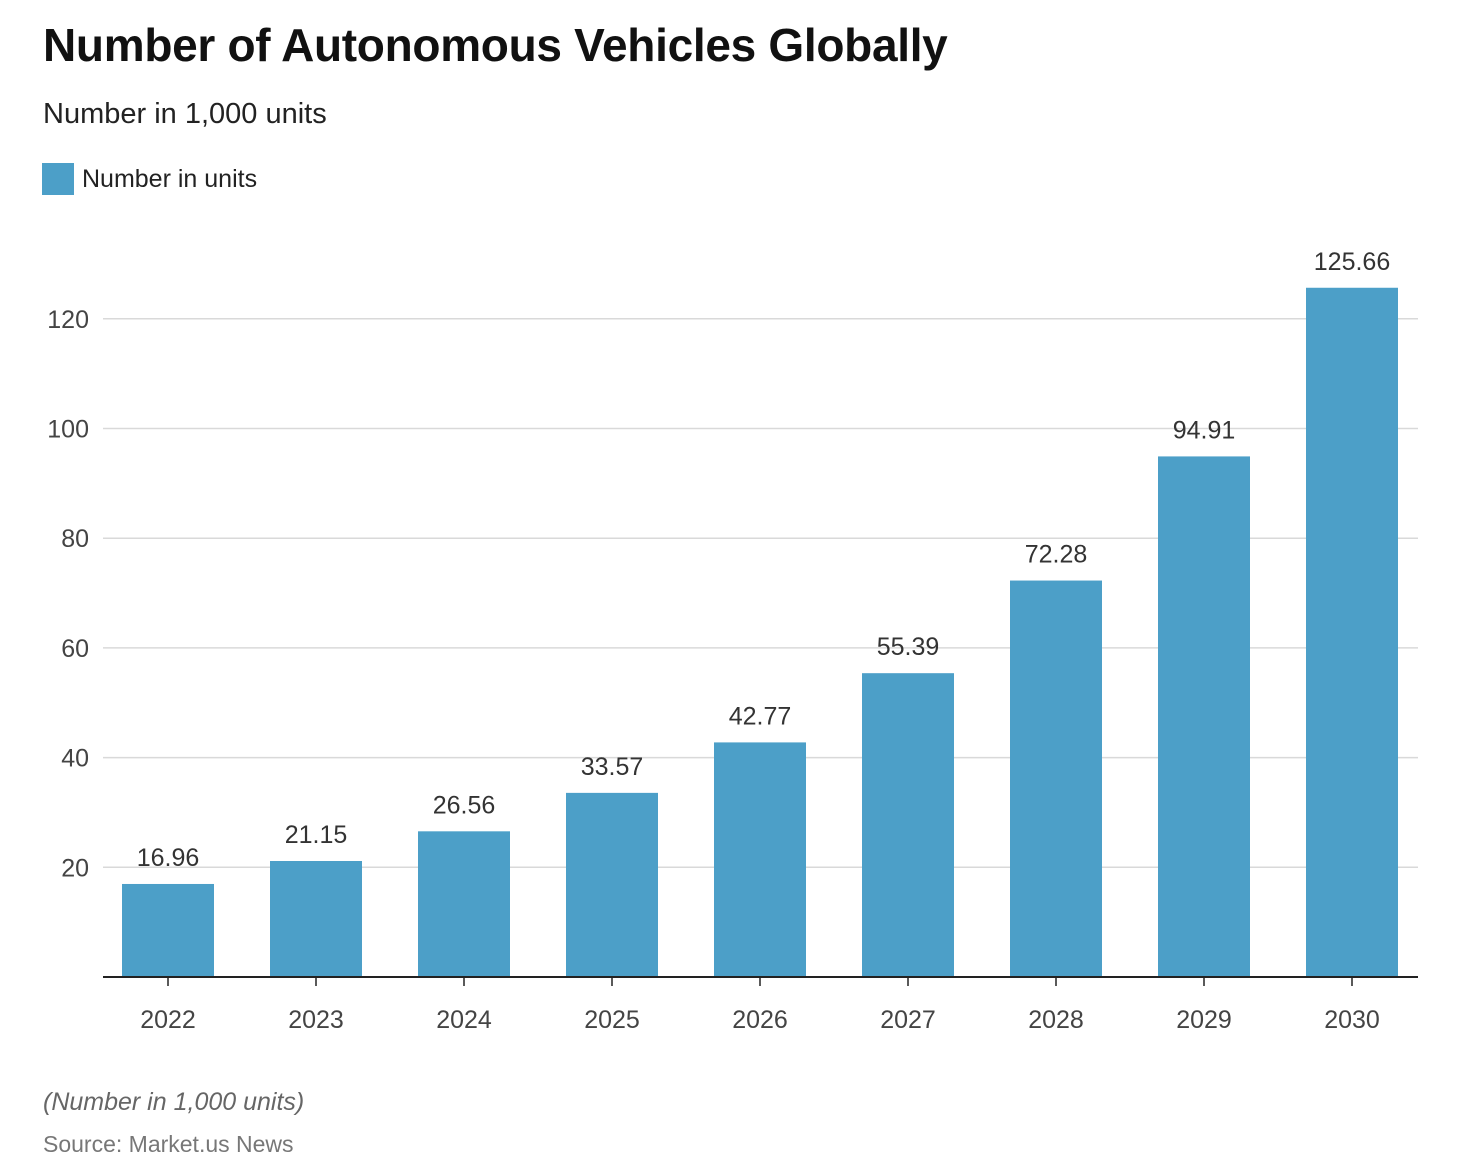  I want to click on source-credit: Source: Market.us News, so click(168, 1144).